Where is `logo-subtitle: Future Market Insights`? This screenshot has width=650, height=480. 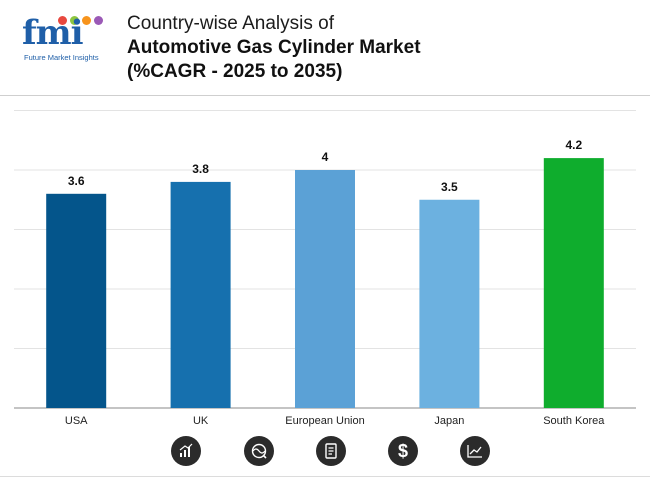
logo-subtitle: Future Market Insights is located at coordinates (61, 57).